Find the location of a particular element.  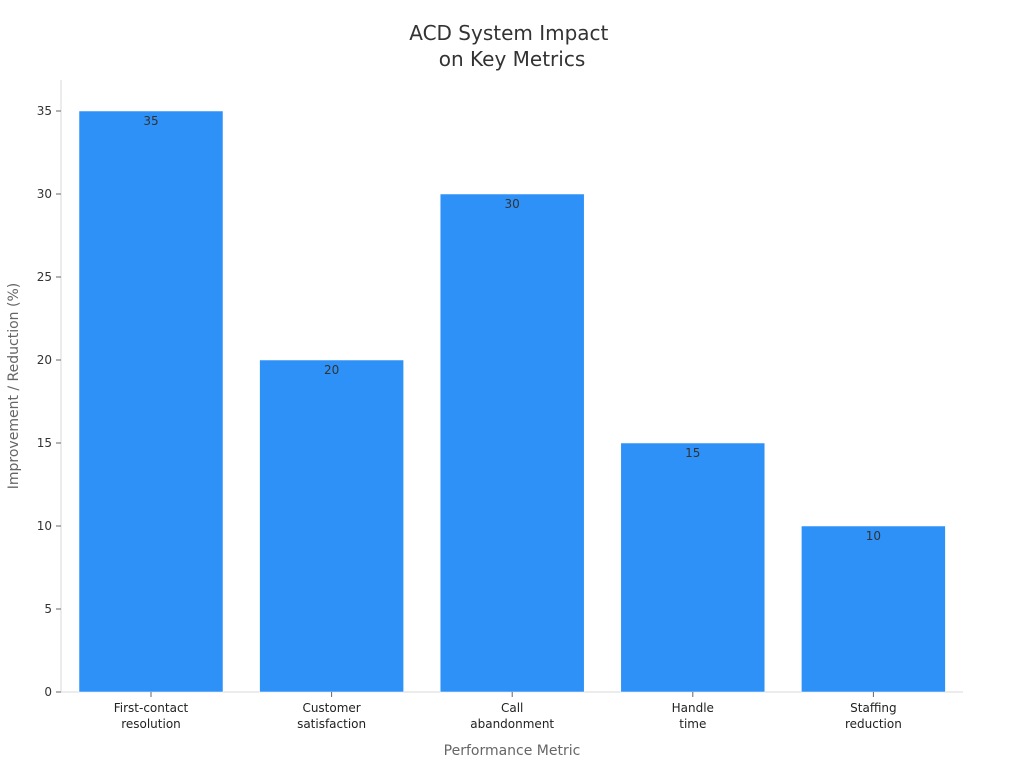

y-axis-title: Improvement / Reduction (%) is located at coordinates (14, 386).